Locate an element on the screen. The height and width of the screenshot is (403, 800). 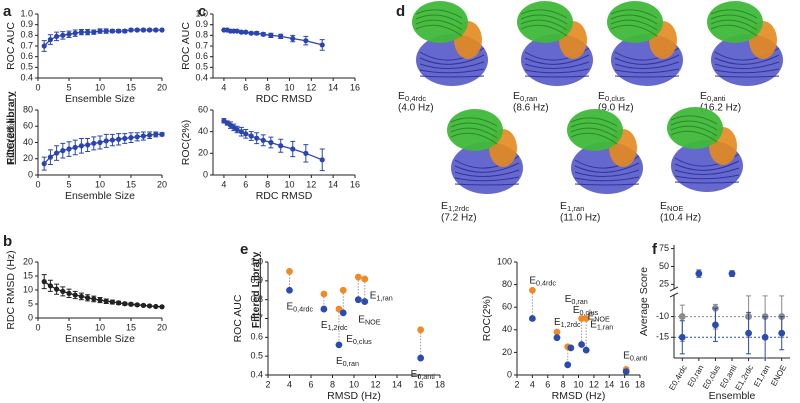
x-tick-label: 12 is located at coordinates (375, 384).